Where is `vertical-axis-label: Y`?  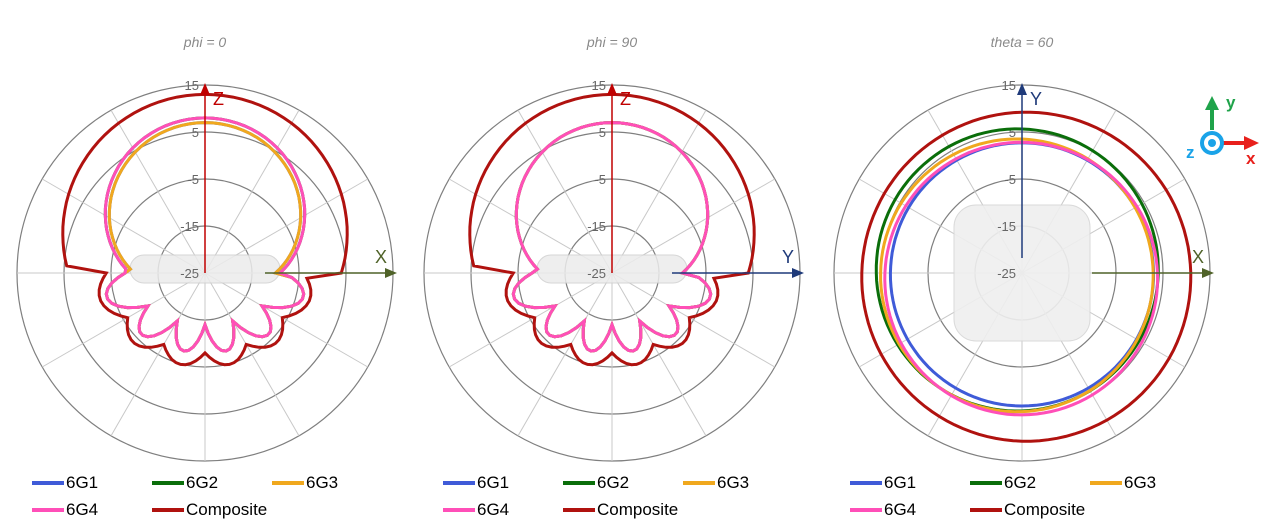
vertical-axis-label: Y is located at coordinates (1036, 99).